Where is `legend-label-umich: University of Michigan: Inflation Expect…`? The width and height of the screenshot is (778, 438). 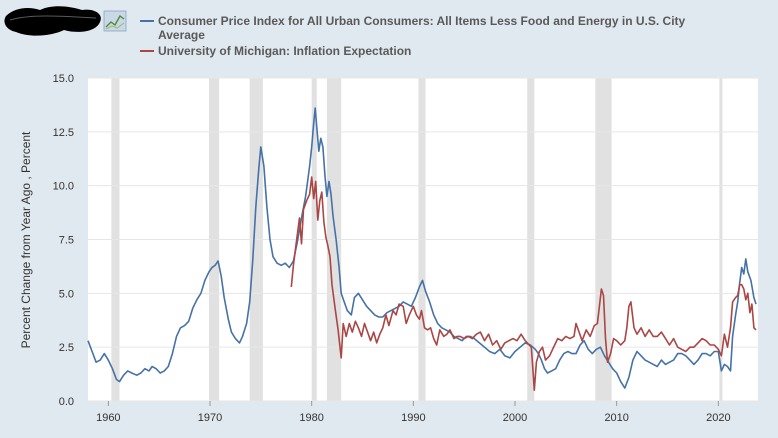 legend-label-umich: University of Michigan: Inflation Expect… is located at coordinates (284, 51).